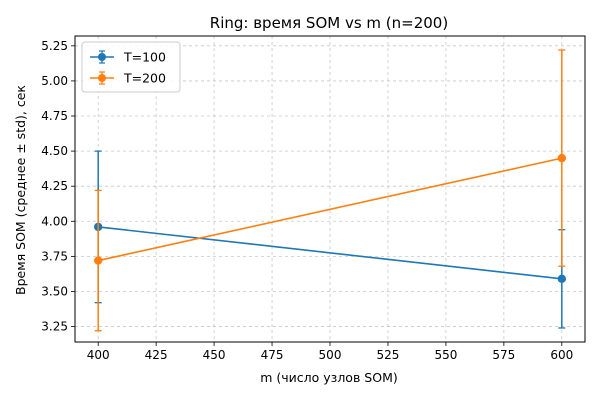  I want to click on y-tick-label: 3.50, so click(54, 291).